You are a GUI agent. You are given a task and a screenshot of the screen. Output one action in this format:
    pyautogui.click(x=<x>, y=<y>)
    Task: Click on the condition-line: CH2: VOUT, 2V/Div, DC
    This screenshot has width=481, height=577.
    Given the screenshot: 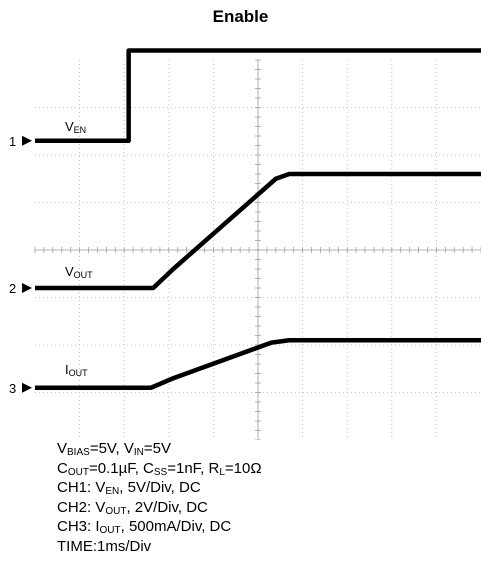 What is the action you would take?
    pyautogui.click(x=132, y=507)
    